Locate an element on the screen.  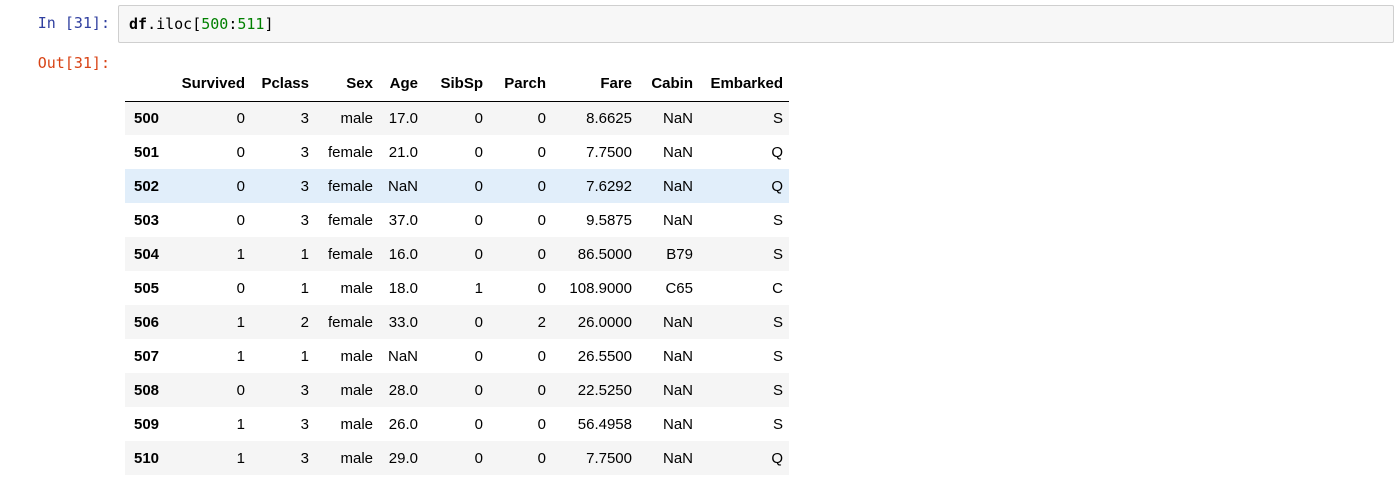
table-row: 504 1 1 female 16.0 0 0 86.5000 B79 S is located at coordinates (457, 254).